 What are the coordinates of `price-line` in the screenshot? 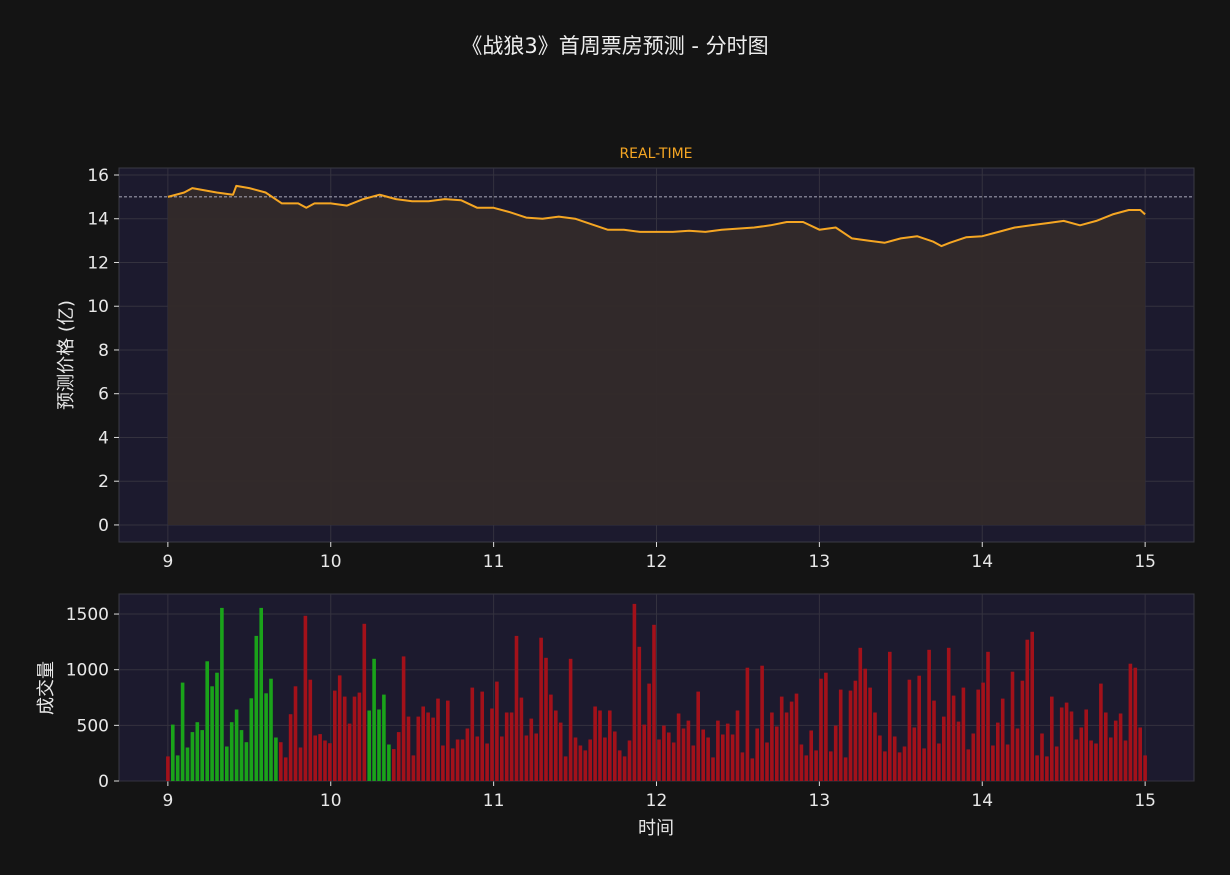 It's located at (656, 216).